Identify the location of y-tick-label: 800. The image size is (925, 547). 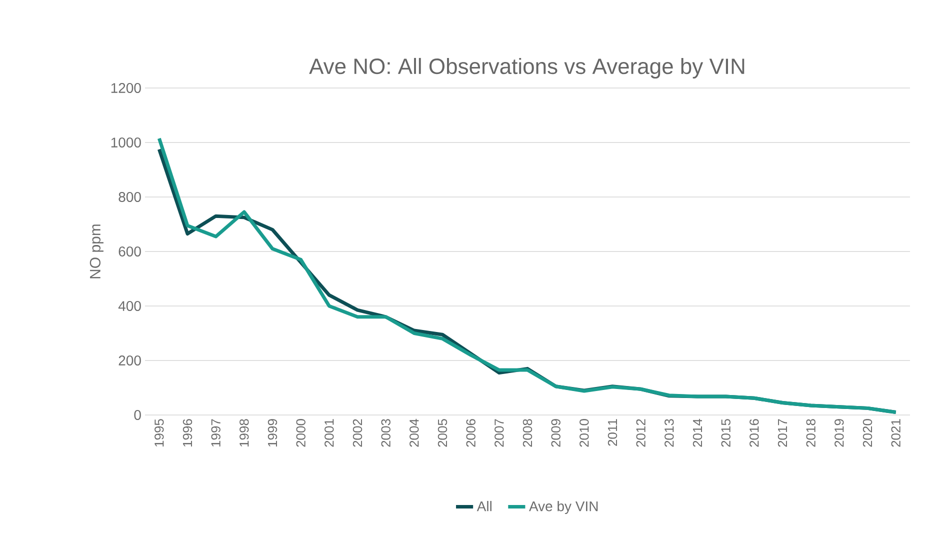
(129, 197).